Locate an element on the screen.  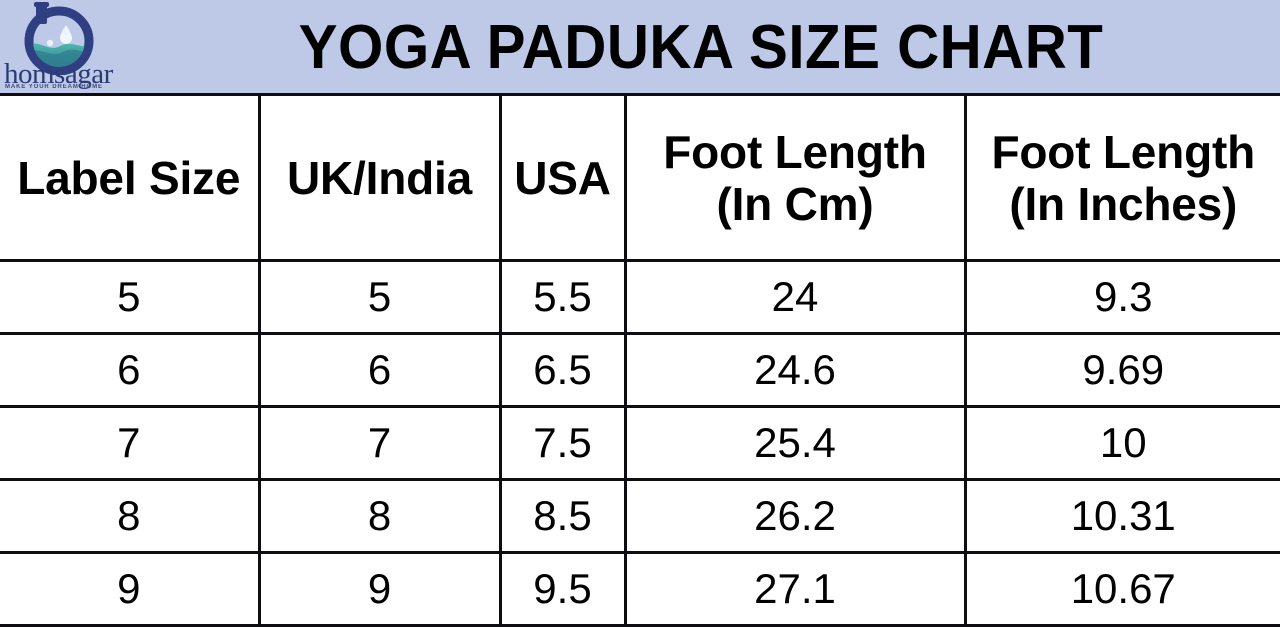
cell-foot-length-inches: 10 is located at coordinates (1122, 443).